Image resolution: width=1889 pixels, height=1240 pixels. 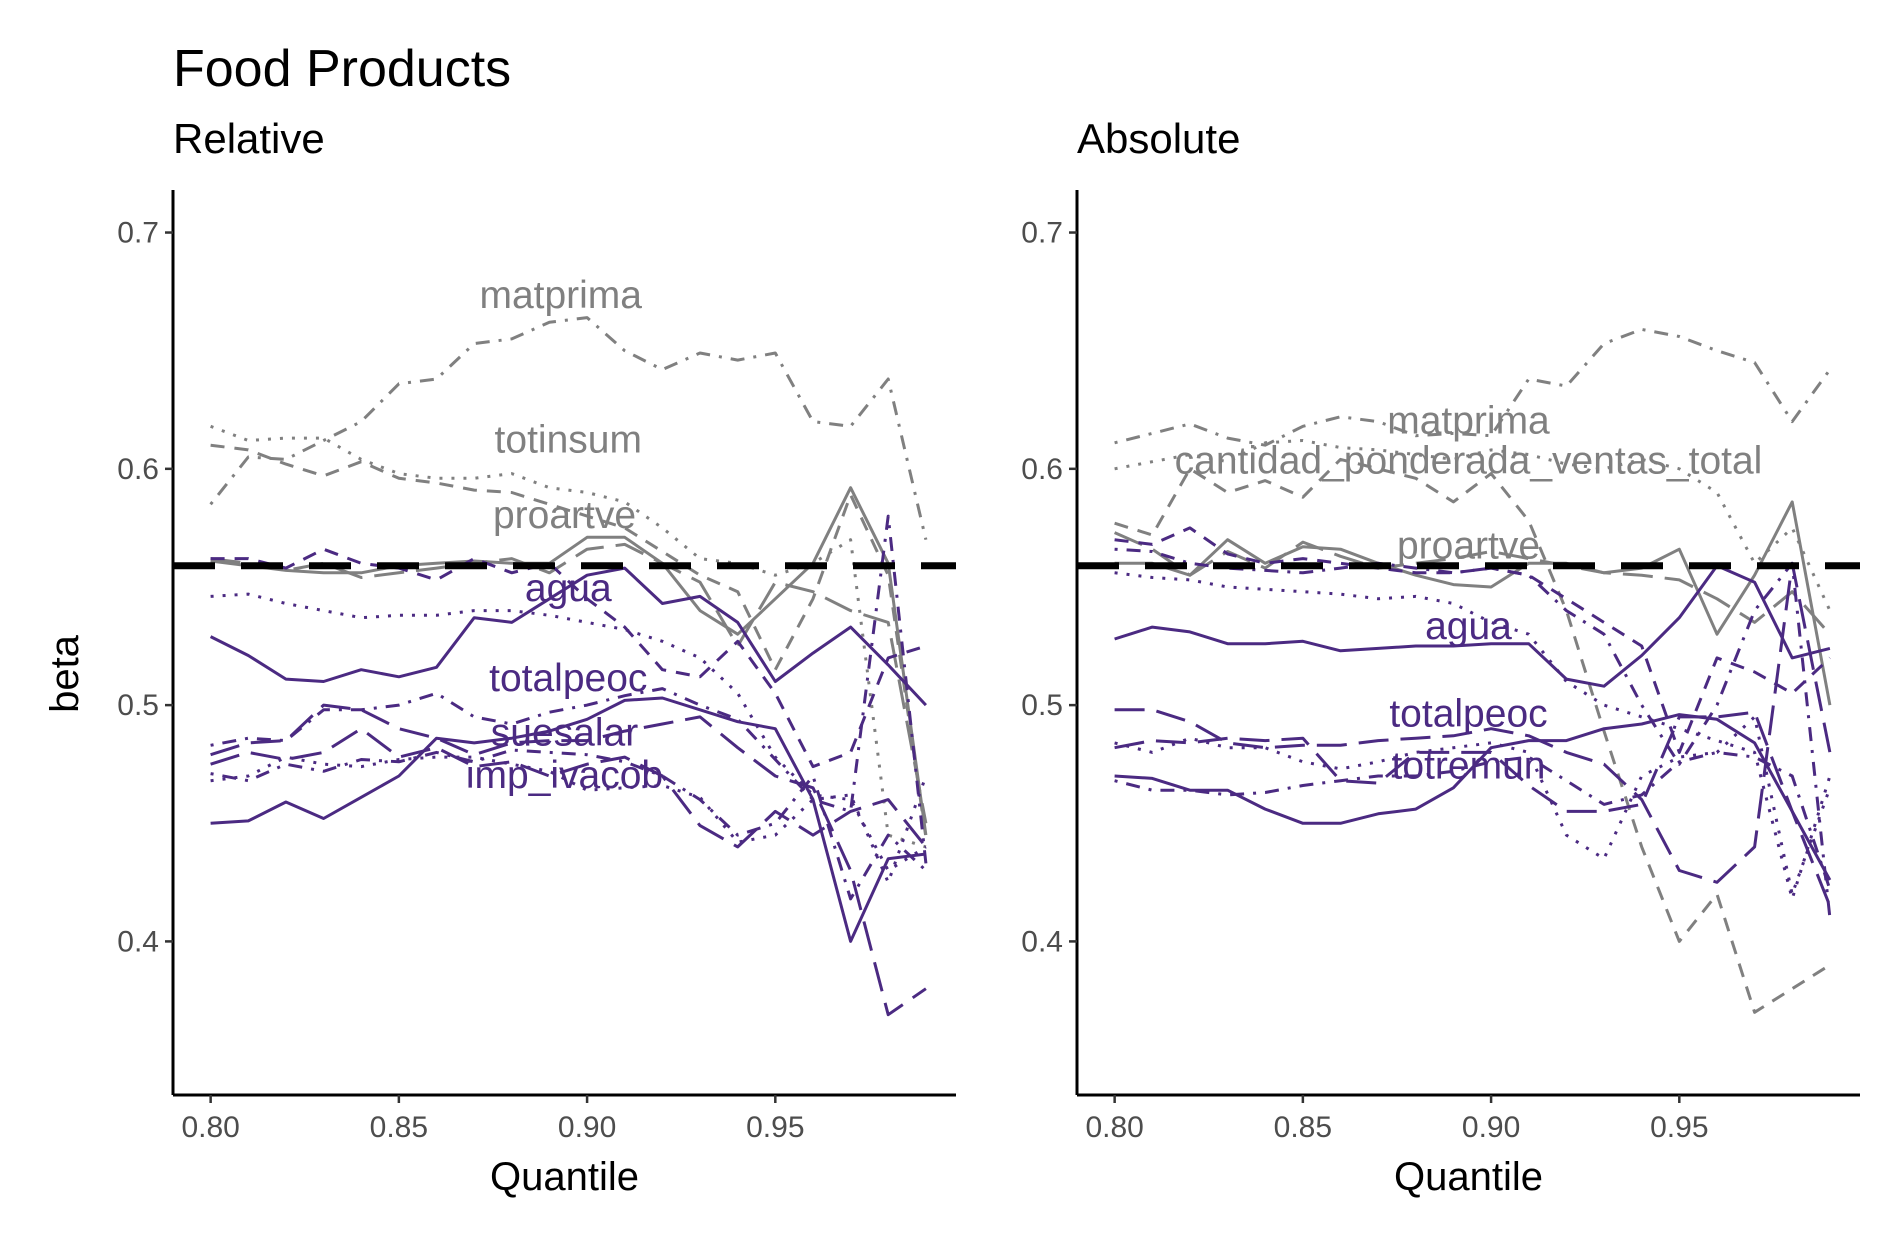 I want to click on series-label: suesalar, so click(x=564, y=732).